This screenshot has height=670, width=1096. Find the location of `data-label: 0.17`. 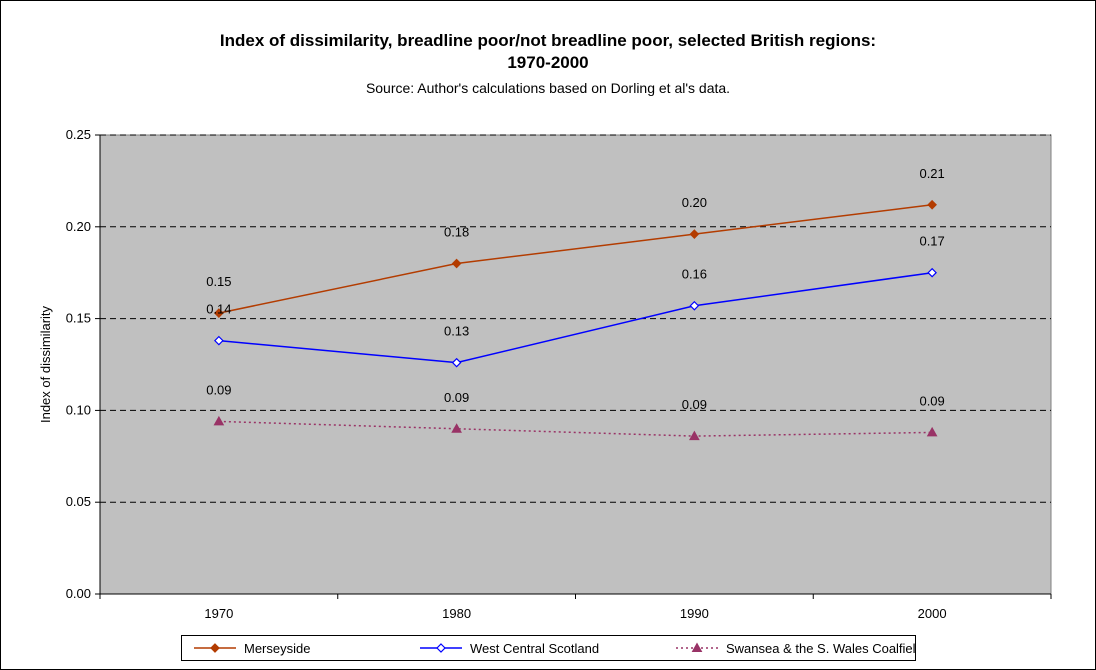

data-label: 0.17 is located at coordinates (931, 241).